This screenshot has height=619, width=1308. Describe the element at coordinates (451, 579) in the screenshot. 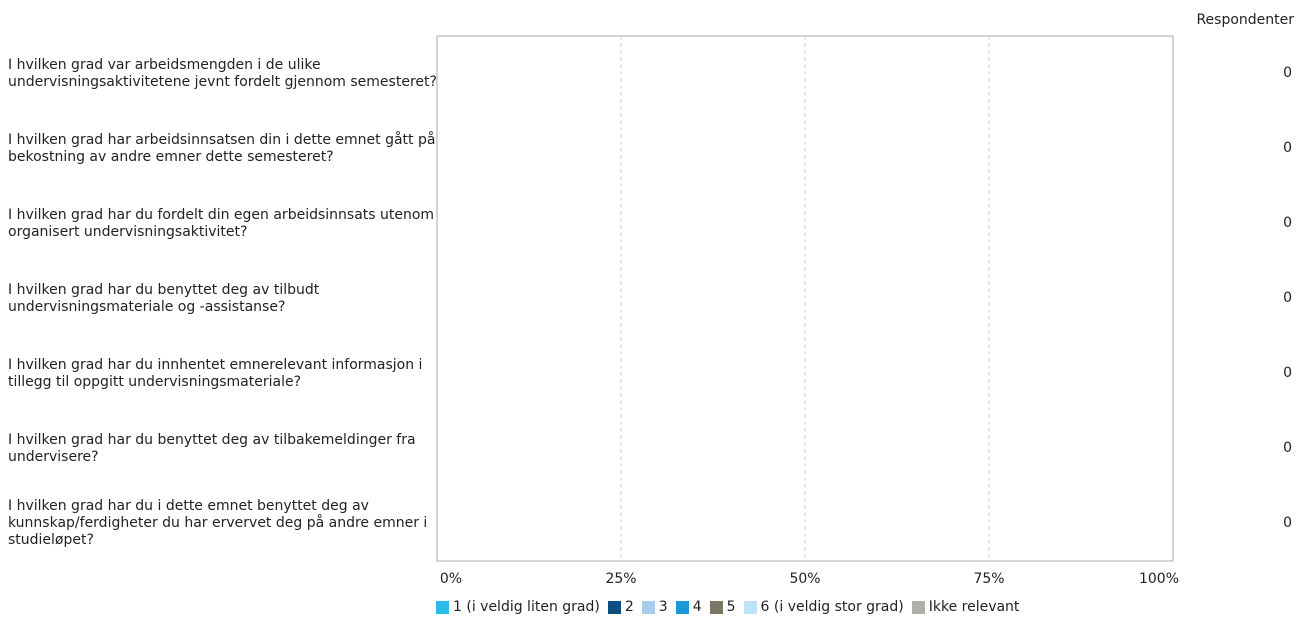

I see `x-tick-label: 0%` at that location.